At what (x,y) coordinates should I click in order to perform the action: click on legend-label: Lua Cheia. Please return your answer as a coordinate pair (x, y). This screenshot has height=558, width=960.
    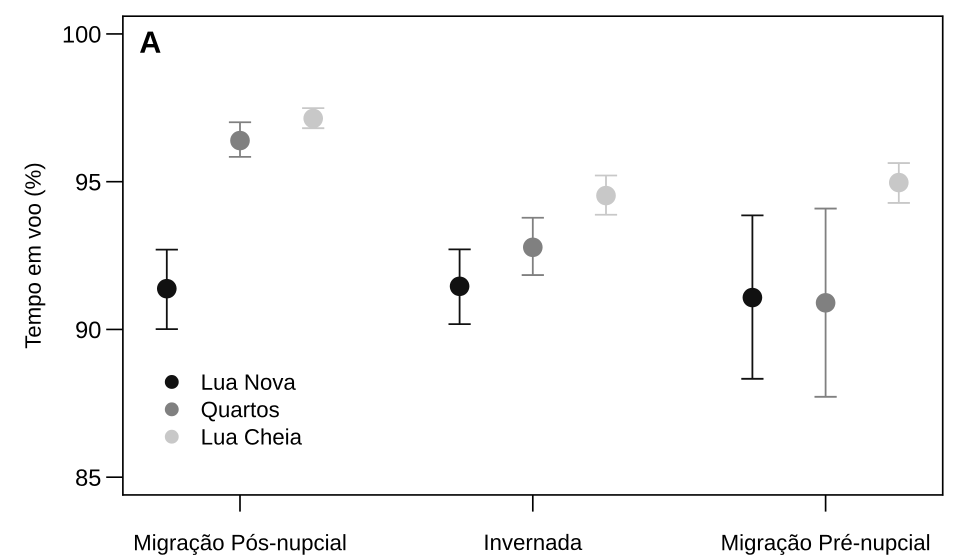
    Looking at the image, I should click on (252, 436).